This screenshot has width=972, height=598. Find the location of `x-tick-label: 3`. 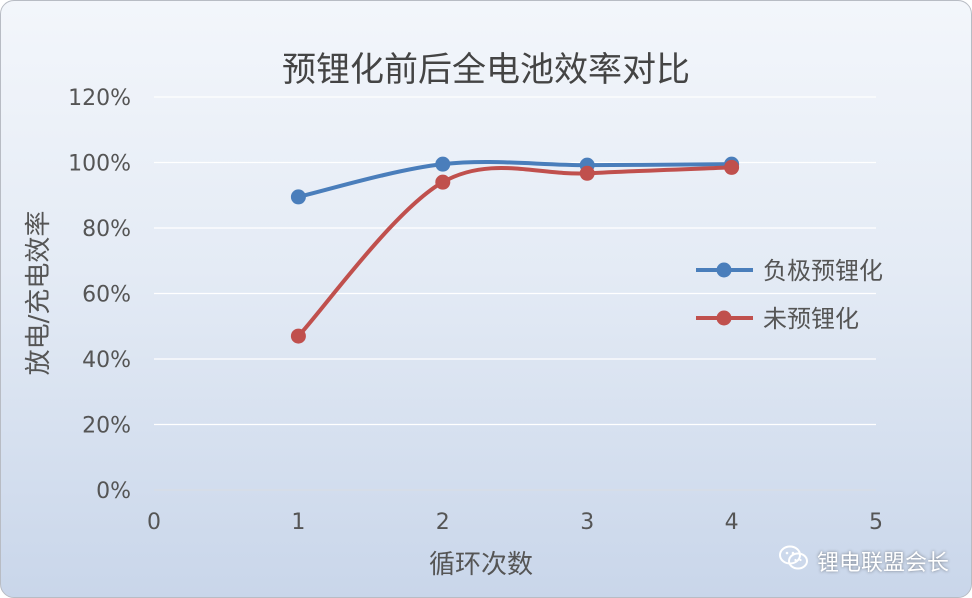

x-tick-label: 3 is located at coordinates (587, 522).